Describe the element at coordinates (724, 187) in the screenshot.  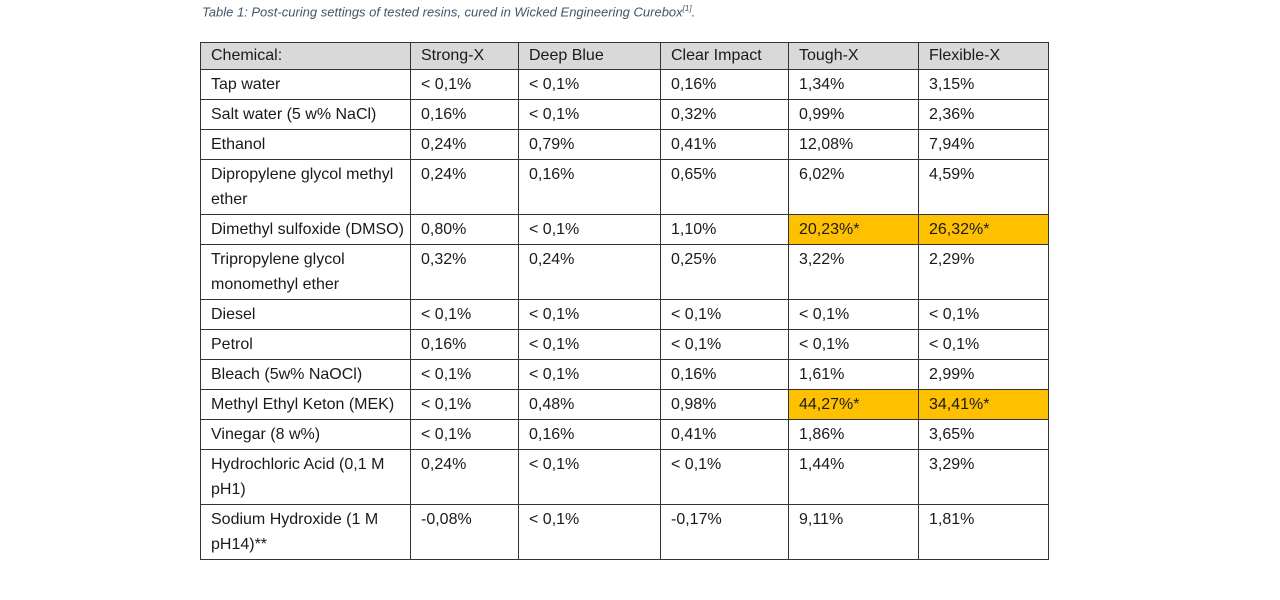
I see `value-cell: 0,65%` at that location.